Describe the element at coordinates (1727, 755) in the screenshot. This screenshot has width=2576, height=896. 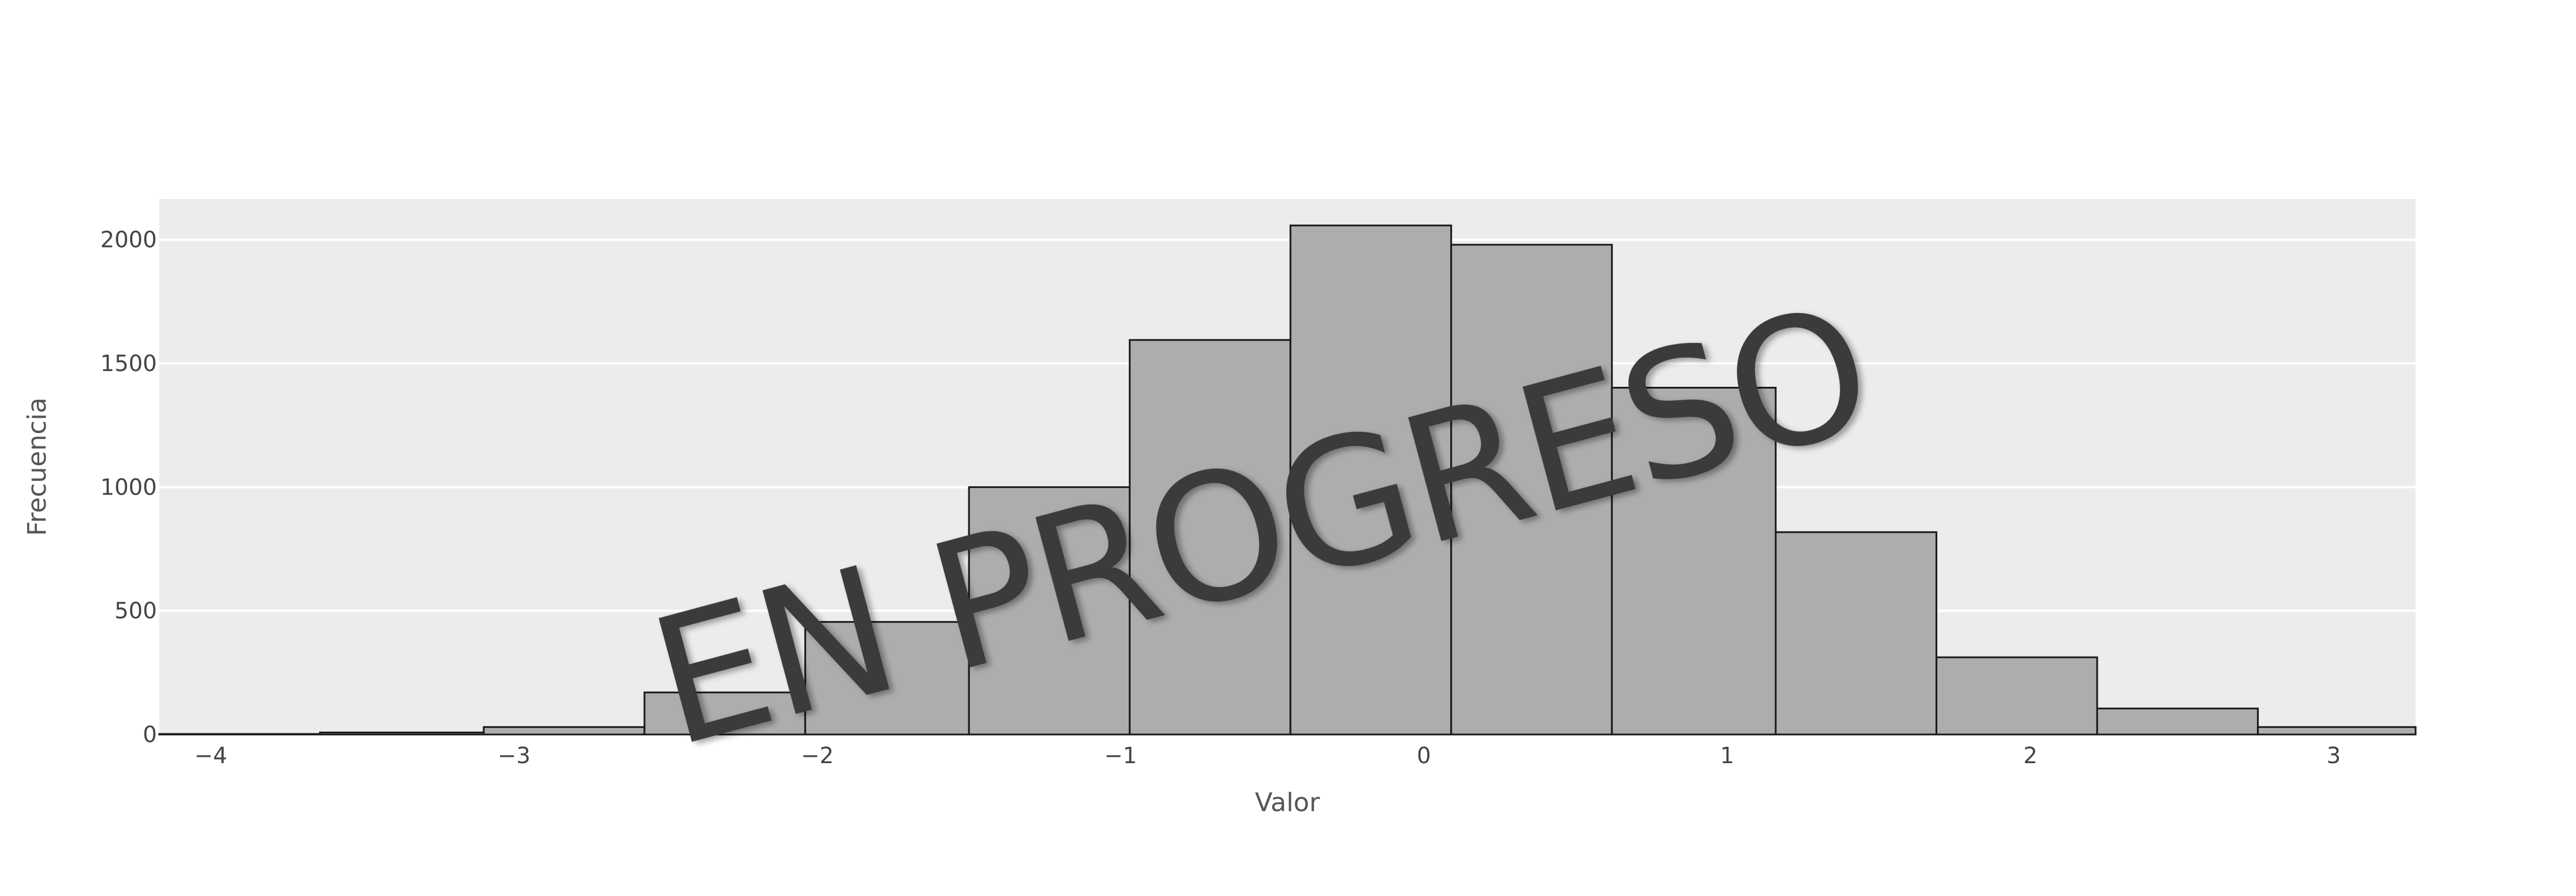
I see `x-tick-label: 1` at that location.